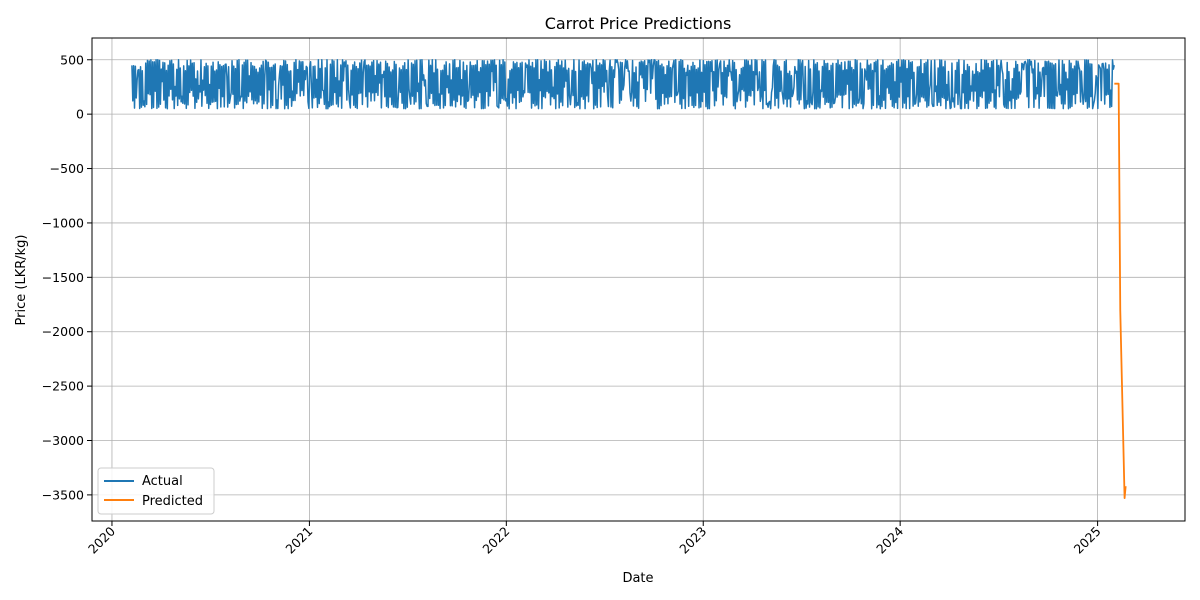 Image resolution: width=1200 pixels, height=600 pixels. Describe the element at coordinates (63, 331) in the screenshot. I see `y-tick-label: −2000` at that location.